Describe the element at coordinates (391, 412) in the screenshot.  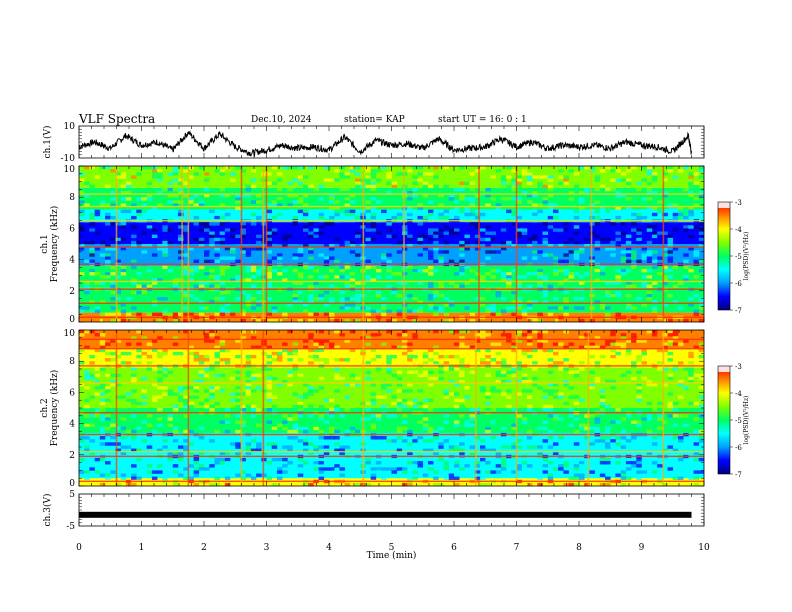
I see `narrowband-line` at that location.